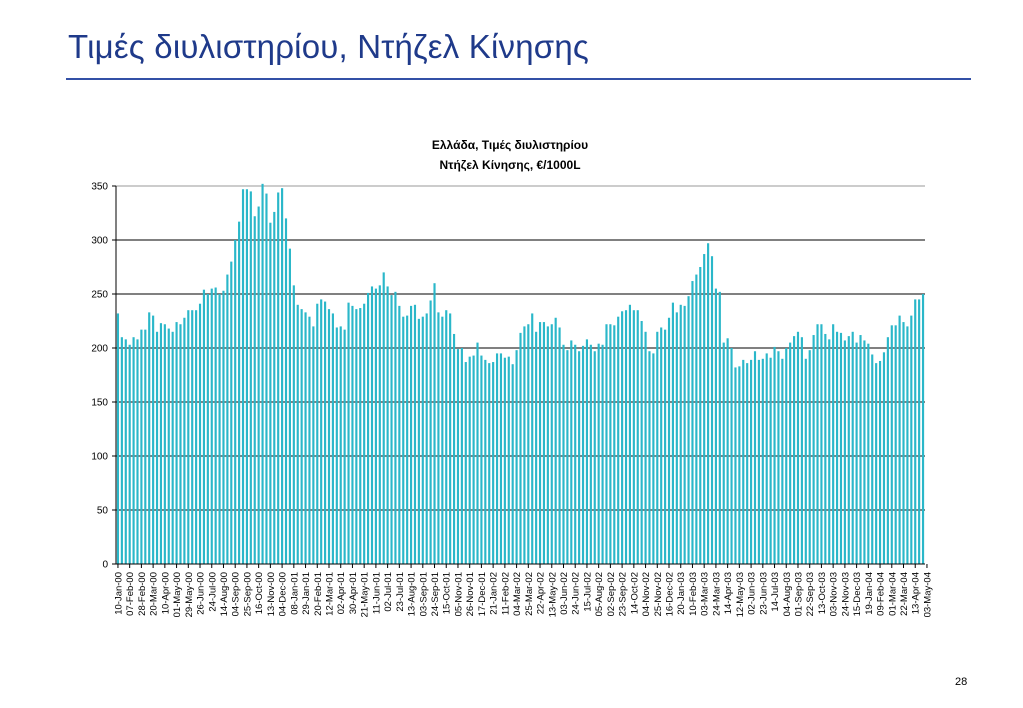 This screenshot has height=708, width=1023. Describe the element at coordinates (510, 165) in the screenshot. I see `chart-title-line2: Ντήζελ Κίνησης, €/1000L` at that location.